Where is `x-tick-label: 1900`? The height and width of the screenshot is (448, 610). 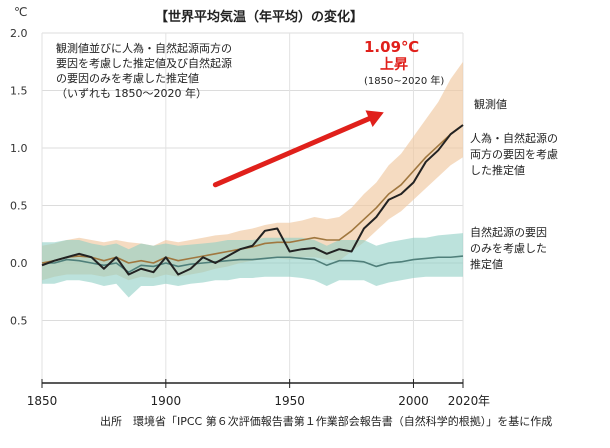
x-tick-label: 1900 is located at coordinates (166, 401).